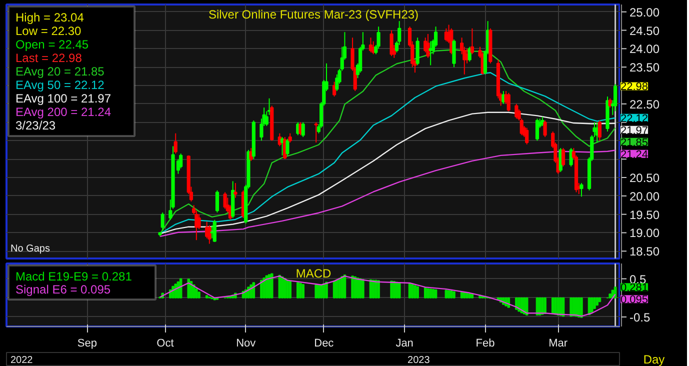 This screenshot has height=366, width=689. Describe the element at coordinates (645, 233) in the screenshot. I see `y-tick-label: 19.00` at that location.